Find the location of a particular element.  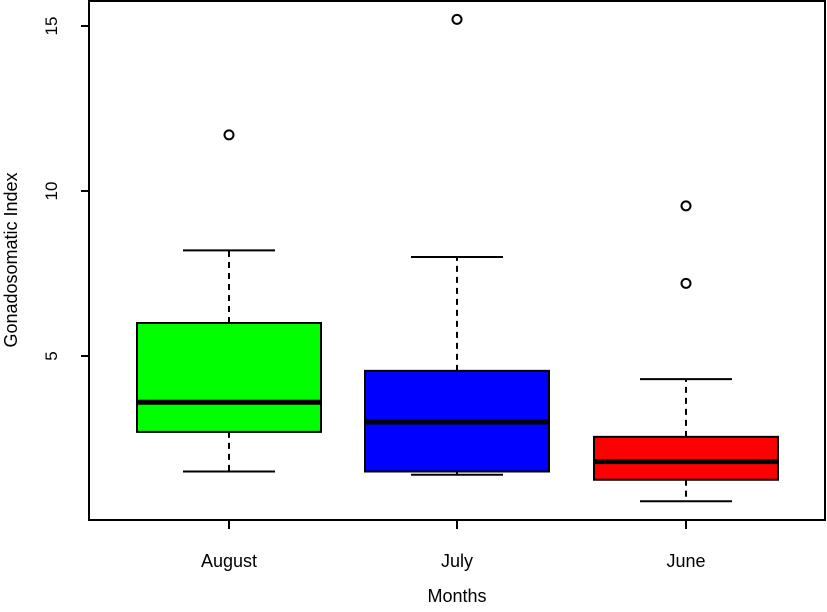

y-tick-label: 15 is located at coordinates (51, 26).